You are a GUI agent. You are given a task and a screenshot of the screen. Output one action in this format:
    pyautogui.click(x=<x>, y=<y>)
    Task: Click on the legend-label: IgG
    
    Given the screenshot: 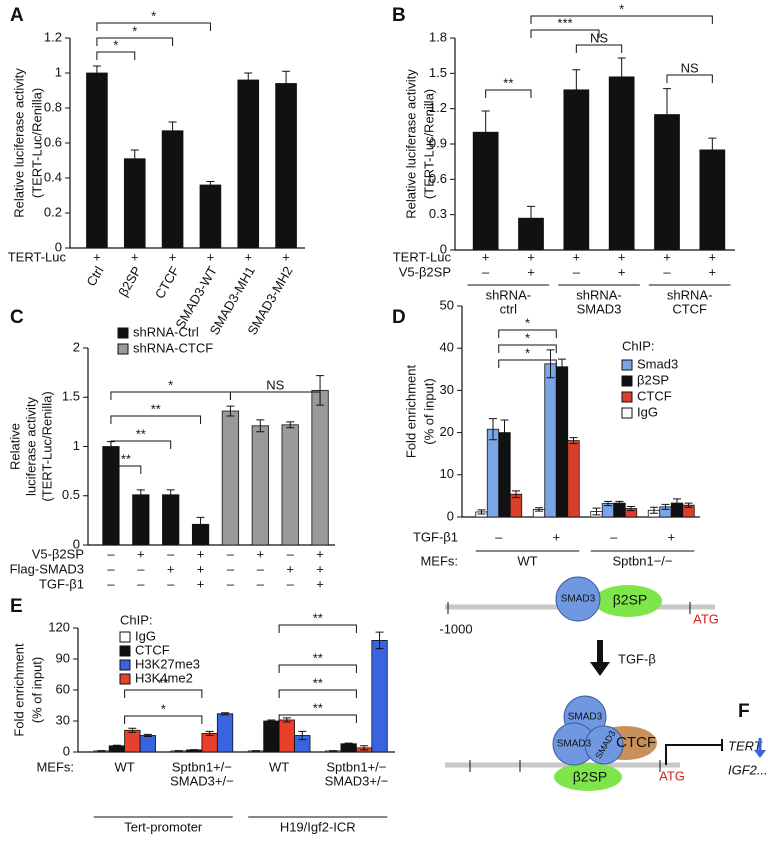 What is the action you would take?
    pyautogui.click(x=145, y=635)
    